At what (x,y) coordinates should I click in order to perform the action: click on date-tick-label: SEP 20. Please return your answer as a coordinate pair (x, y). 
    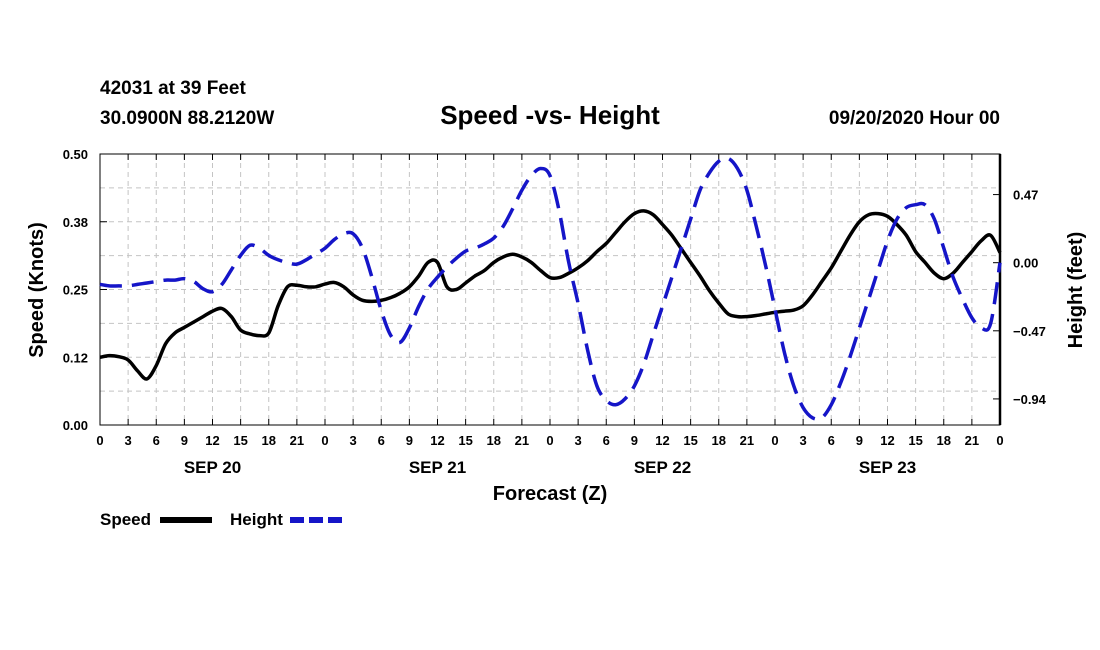
    Looking at the image, I should click on (212, 467).